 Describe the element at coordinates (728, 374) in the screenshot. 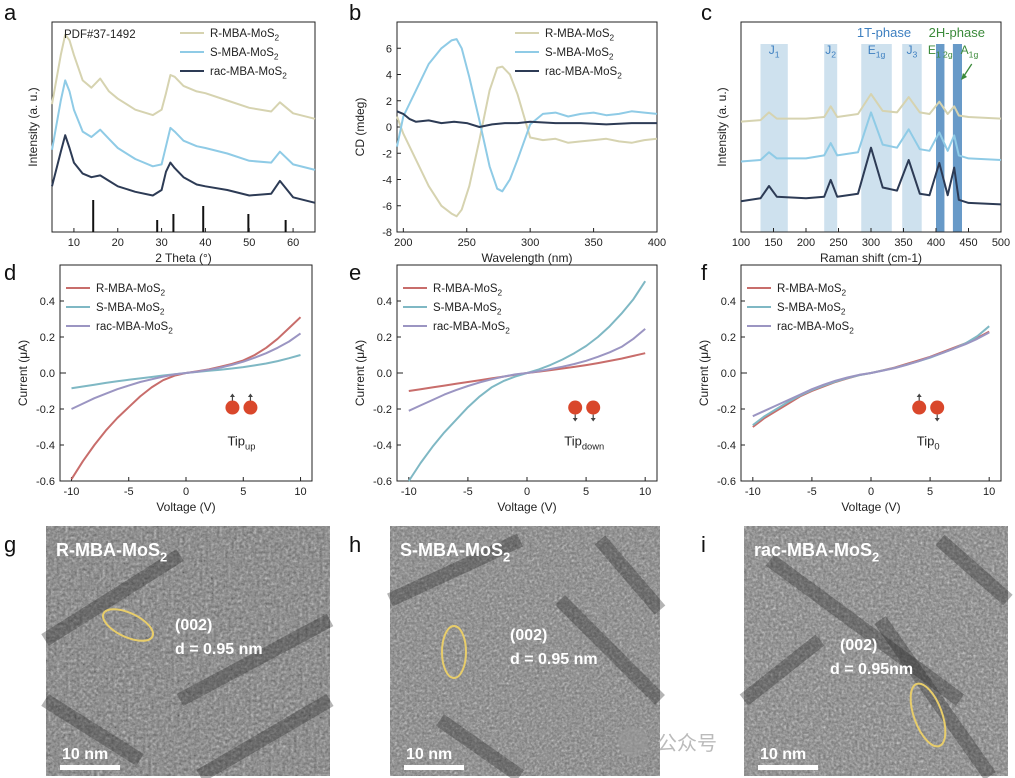

I see `y-tick-label: 0.0` at that location.